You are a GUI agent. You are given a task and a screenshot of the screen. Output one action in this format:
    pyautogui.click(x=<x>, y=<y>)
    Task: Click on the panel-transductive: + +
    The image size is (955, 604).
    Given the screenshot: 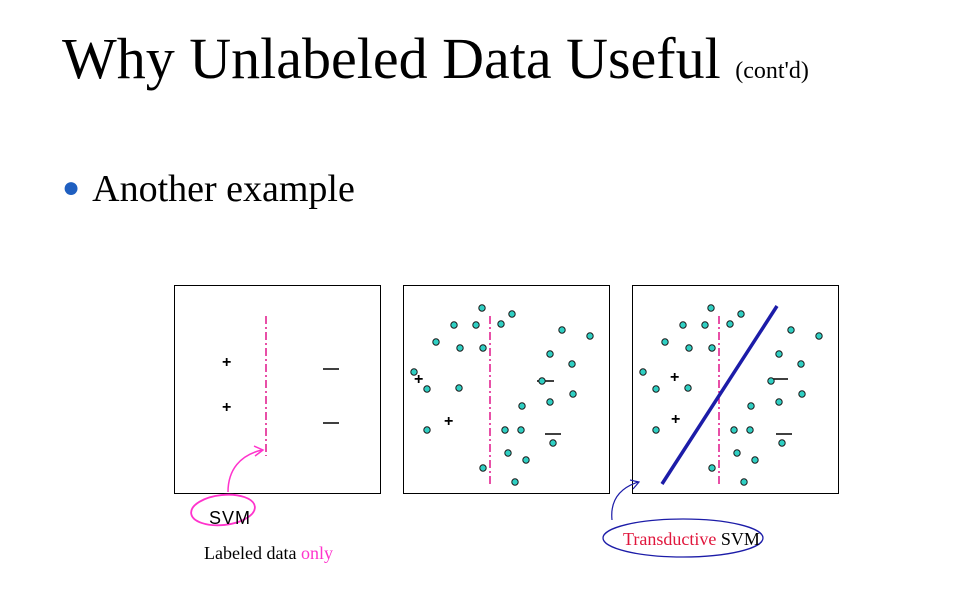 What is the action you would take?
    pyautogui.click(x=735, y=389)
    